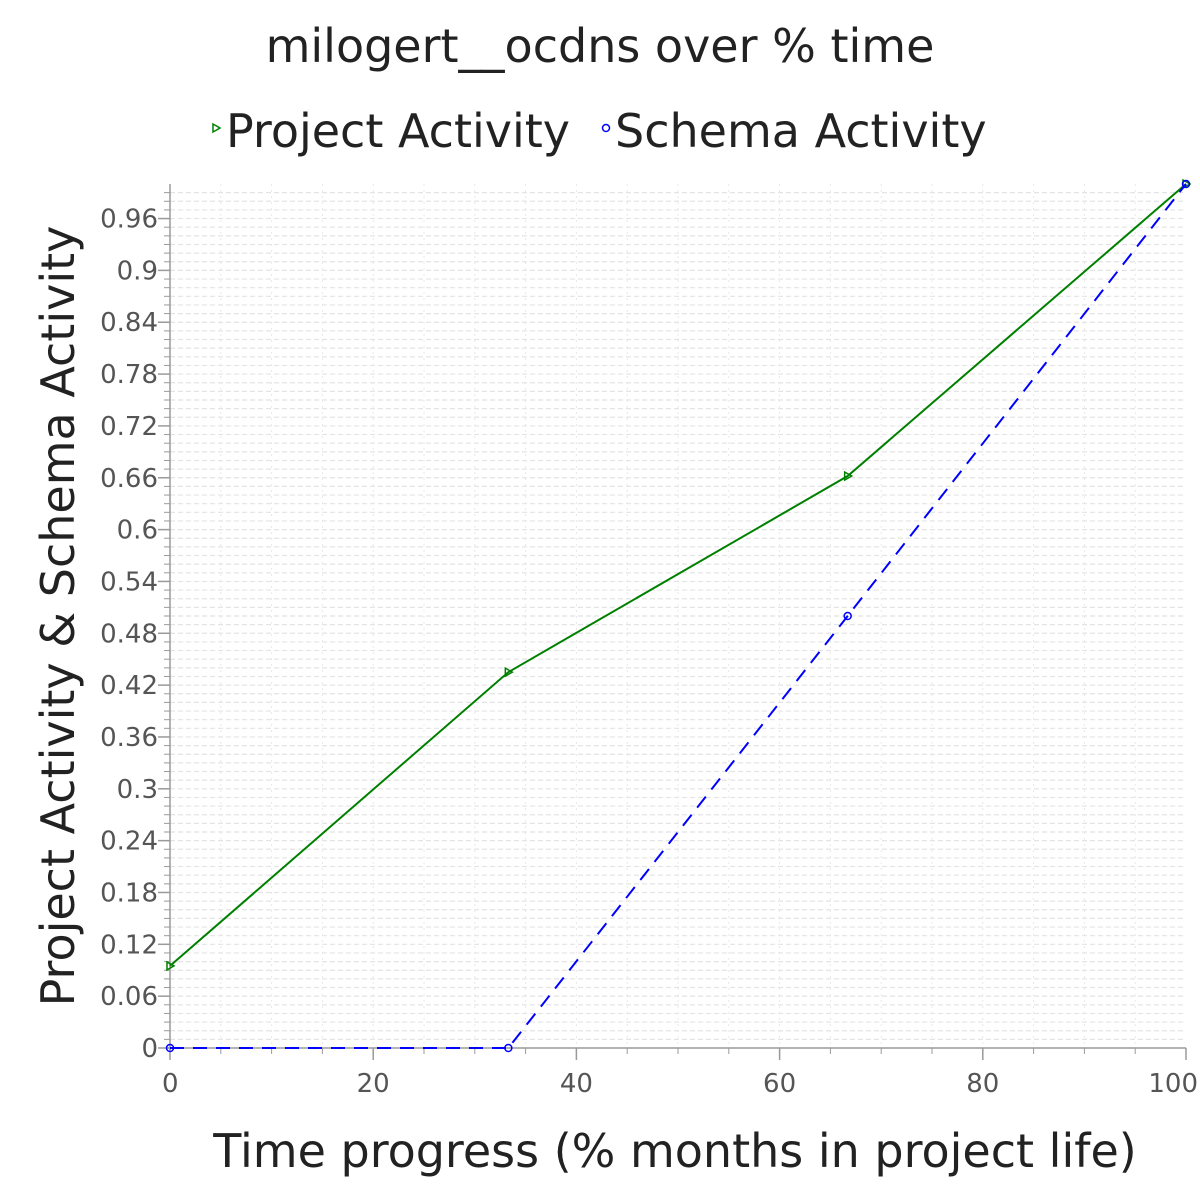 This screenshot has width=1200, height=1200. Describe the element at coordinates (398, 131) in the screenshot. I see `legend-label-project-activity: Project Activity` at that location.